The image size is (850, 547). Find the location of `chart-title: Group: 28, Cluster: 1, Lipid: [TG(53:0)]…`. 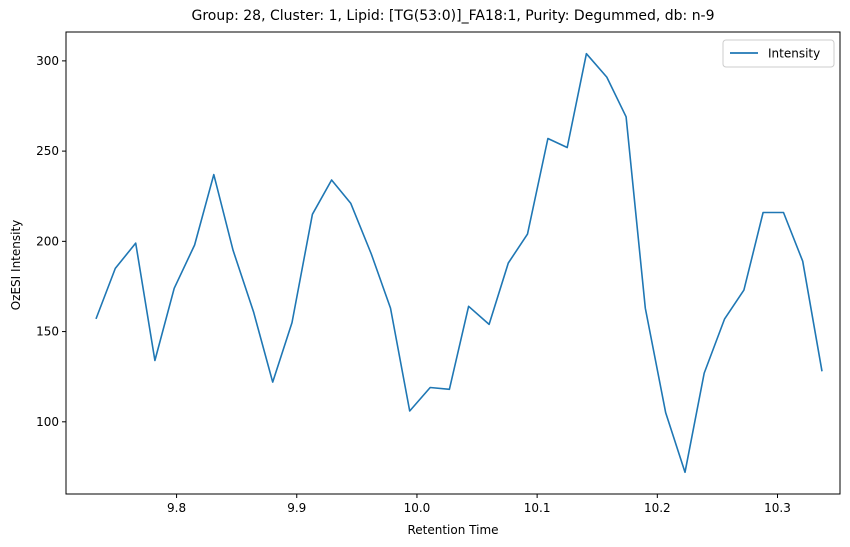

chart-title: Group: 28, Cluster: 1, Lipid: [TG(53:0)]… is located at coordinates (452, 16).